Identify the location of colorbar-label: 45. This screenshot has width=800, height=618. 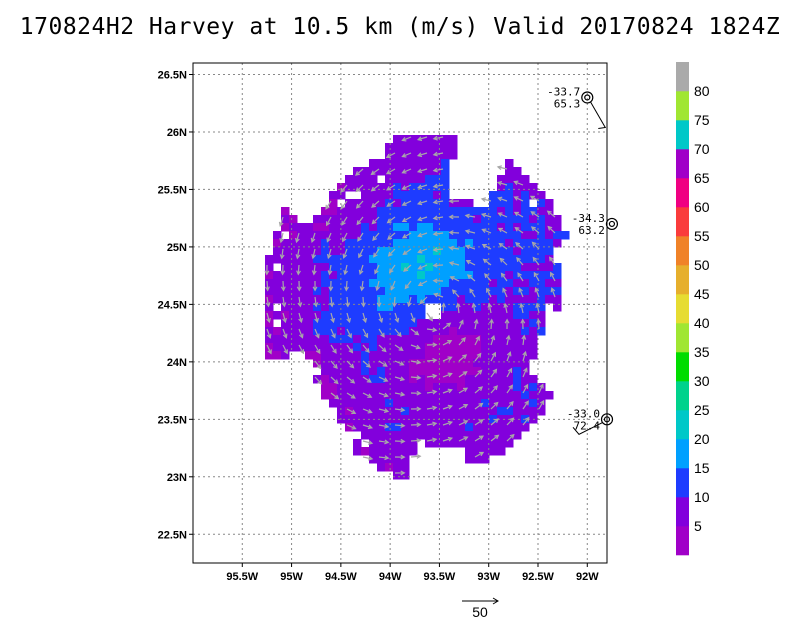
(702, 294).